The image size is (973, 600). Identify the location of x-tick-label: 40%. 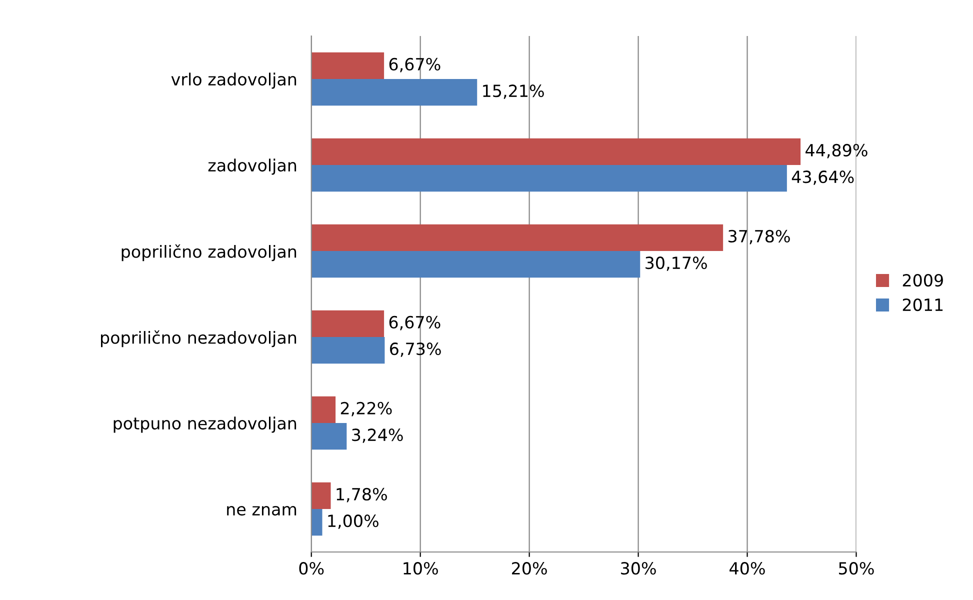
(747, 568).